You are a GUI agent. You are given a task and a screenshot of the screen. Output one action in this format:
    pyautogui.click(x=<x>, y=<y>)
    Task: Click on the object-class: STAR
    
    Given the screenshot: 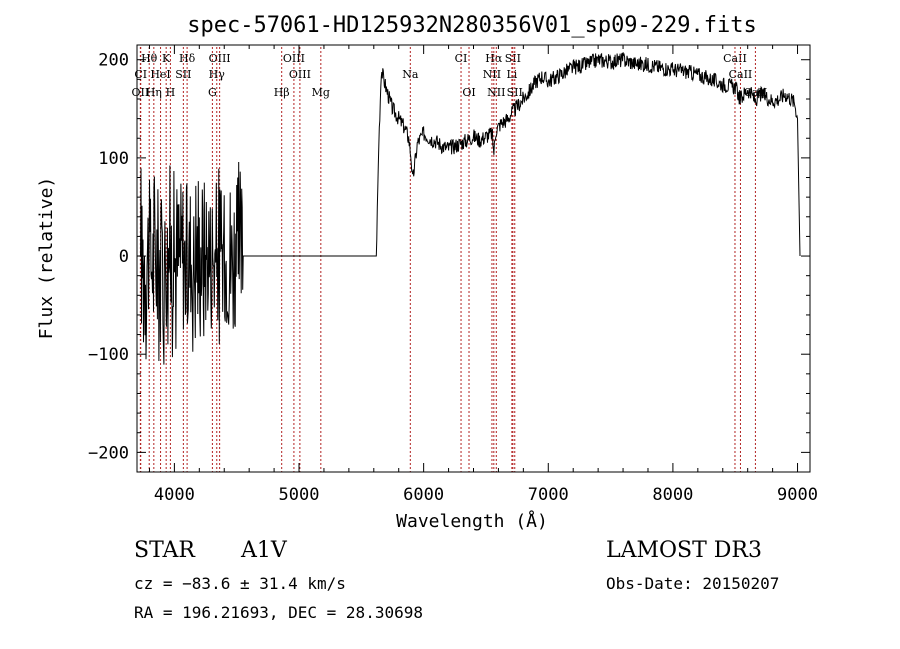 What is the action you would take?
    pyautogui.click(x=164, y=550)
    